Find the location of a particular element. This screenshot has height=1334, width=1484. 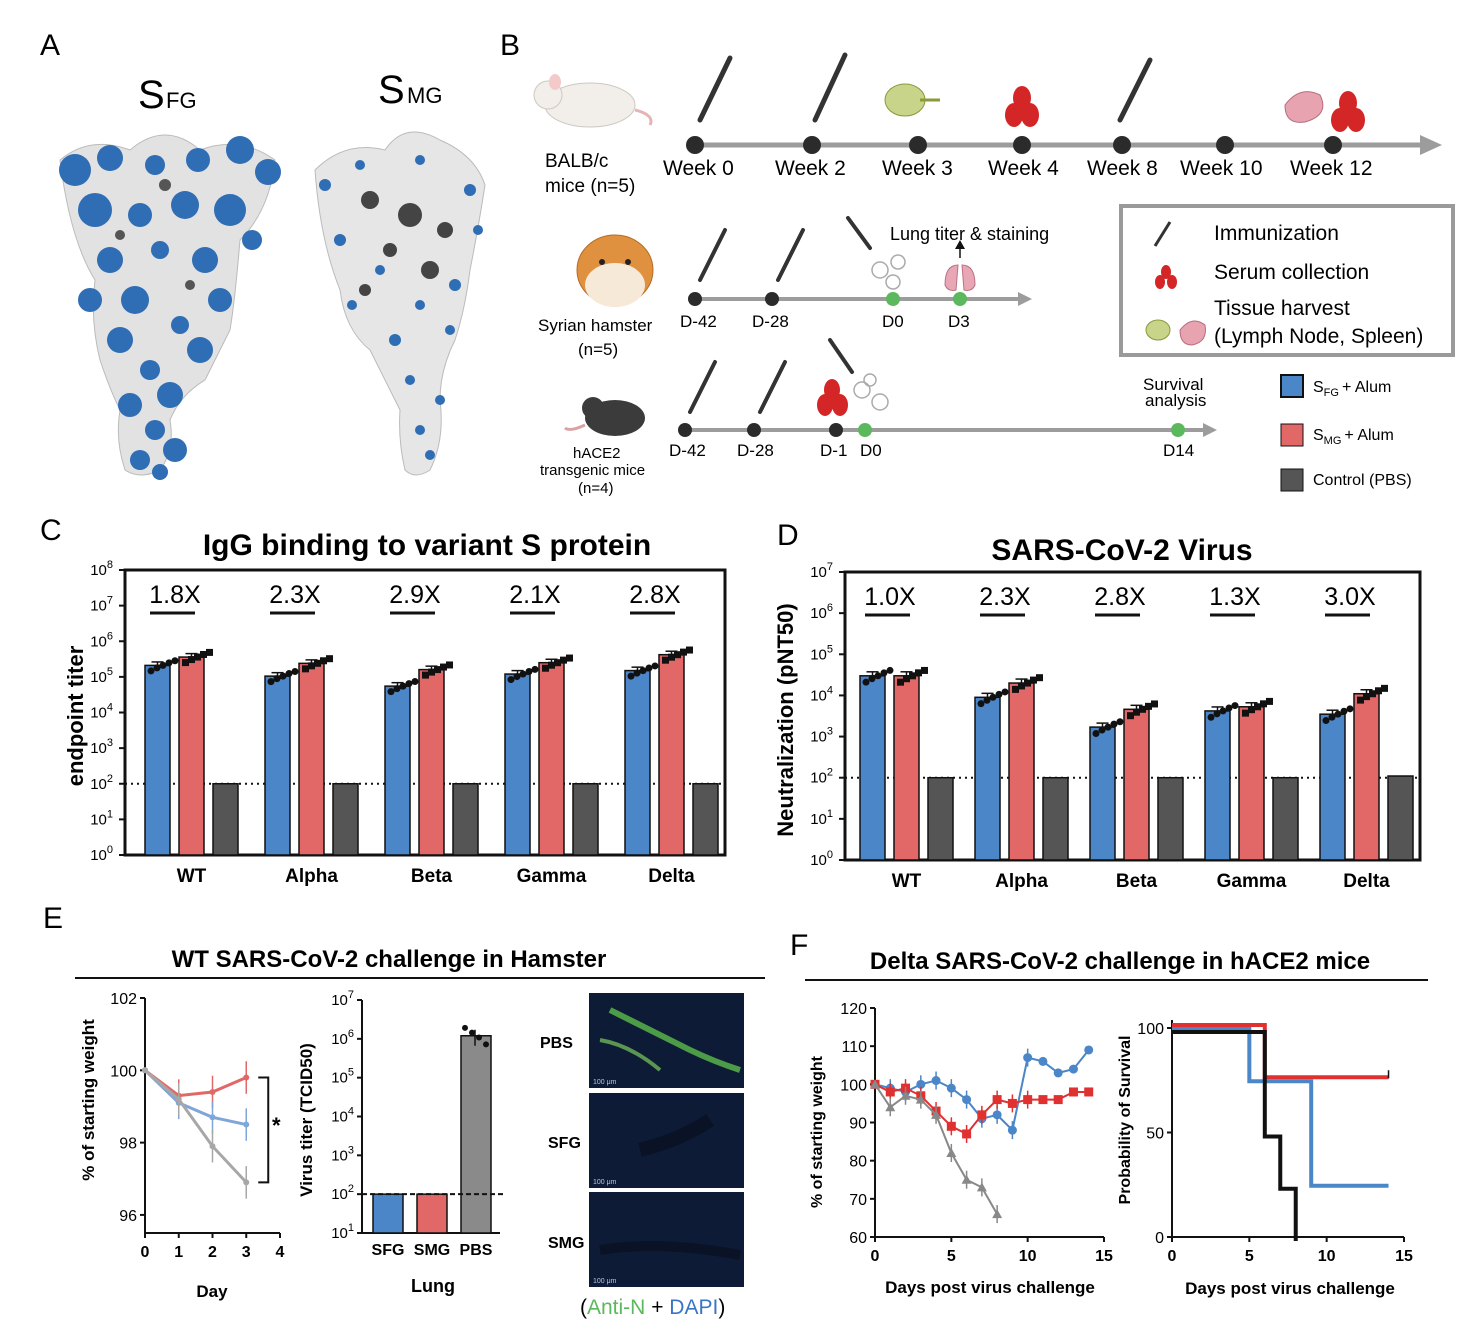

y-tick-label: 0 is located at coordinates (1159, 1238).